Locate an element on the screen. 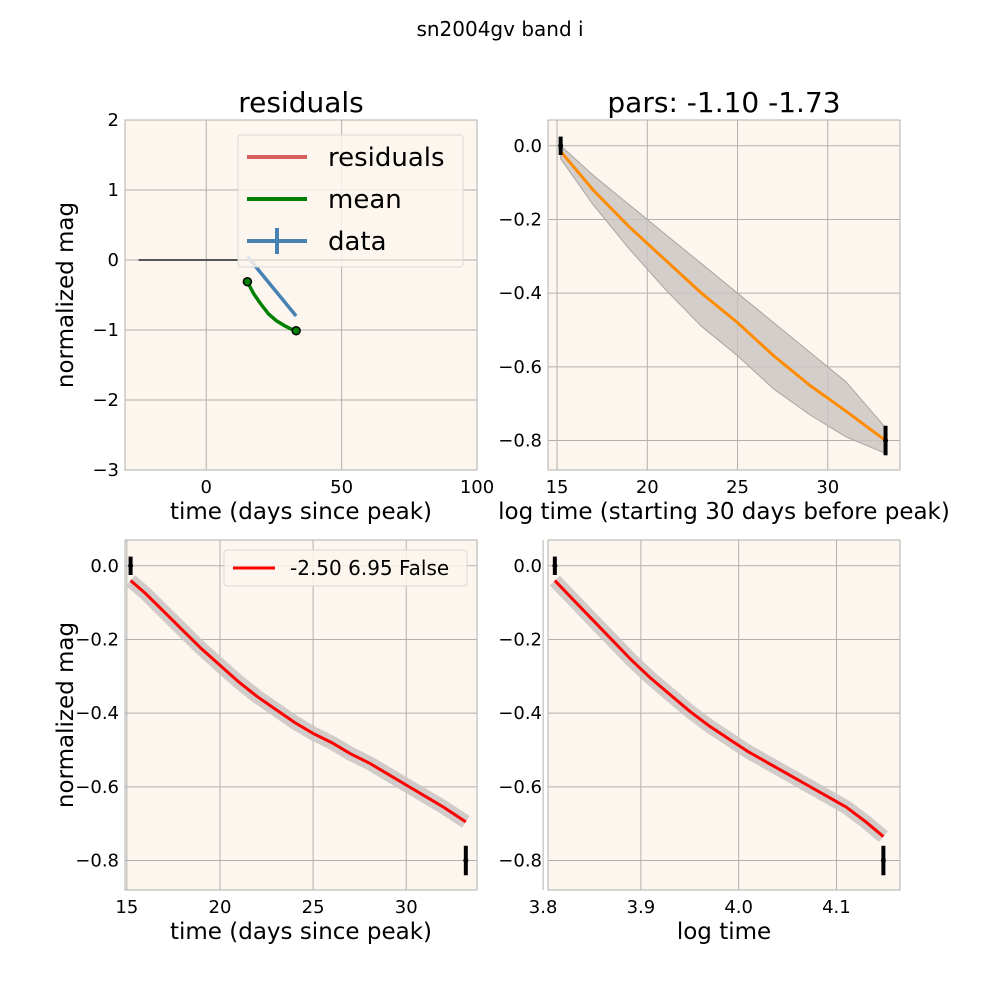 The image size is (1000, 1000). pars-xtick-label: 20 is located at coordinates (647, 487).